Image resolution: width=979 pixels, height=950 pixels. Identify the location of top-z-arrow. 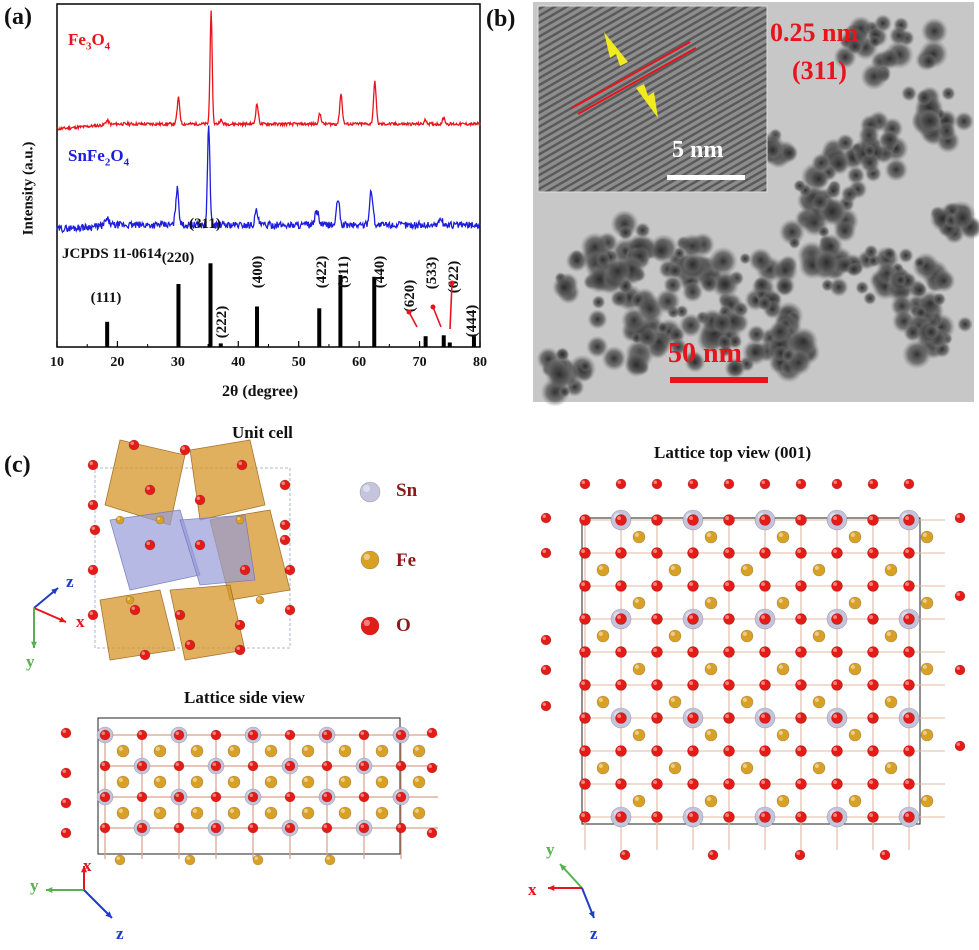
(588, 903).